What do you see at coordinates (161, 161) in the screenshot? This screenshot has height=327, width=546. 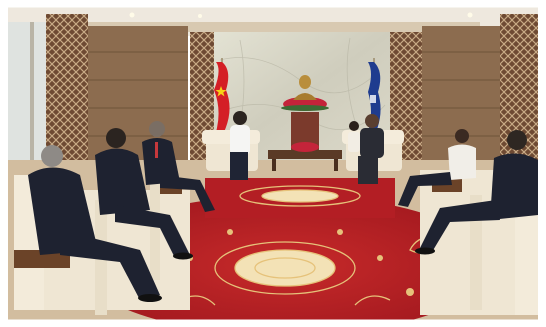 I see `person-left-3-body` at bounding box center [161, 161].